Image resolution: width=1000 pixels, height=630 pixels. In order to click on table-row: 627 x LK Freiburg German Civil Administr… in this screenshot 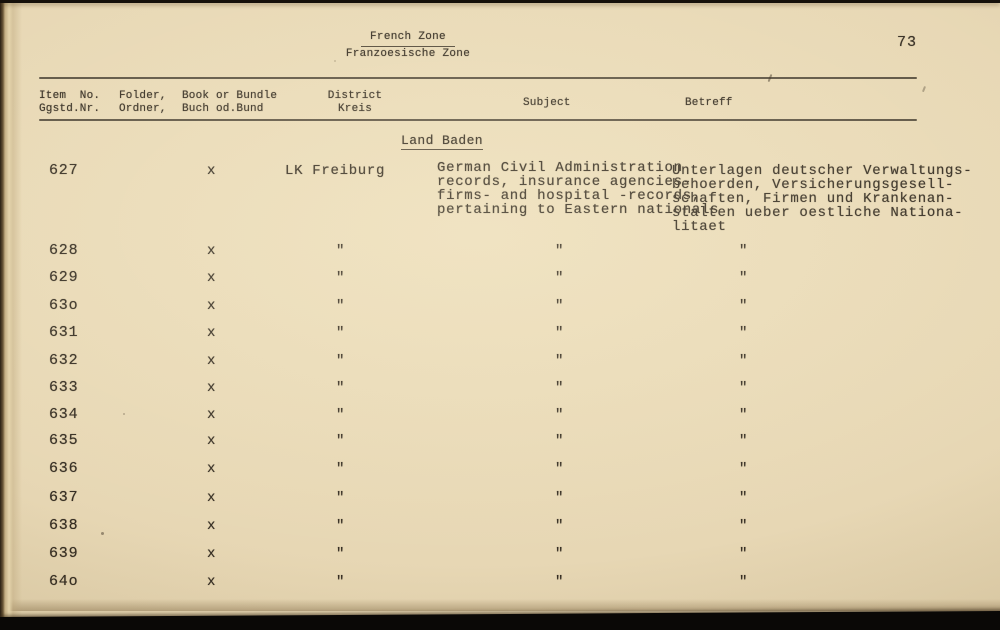, I will do `click(502, 197)`.